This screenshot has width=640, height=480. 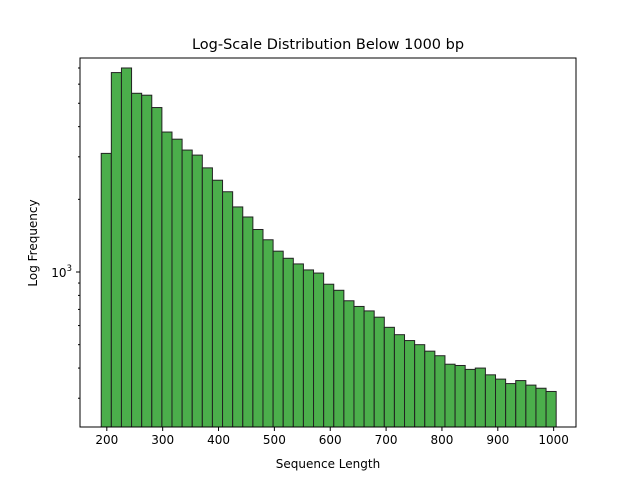 I want to click on x-axis-label: Sequence Length, so click(x=328, y=464).